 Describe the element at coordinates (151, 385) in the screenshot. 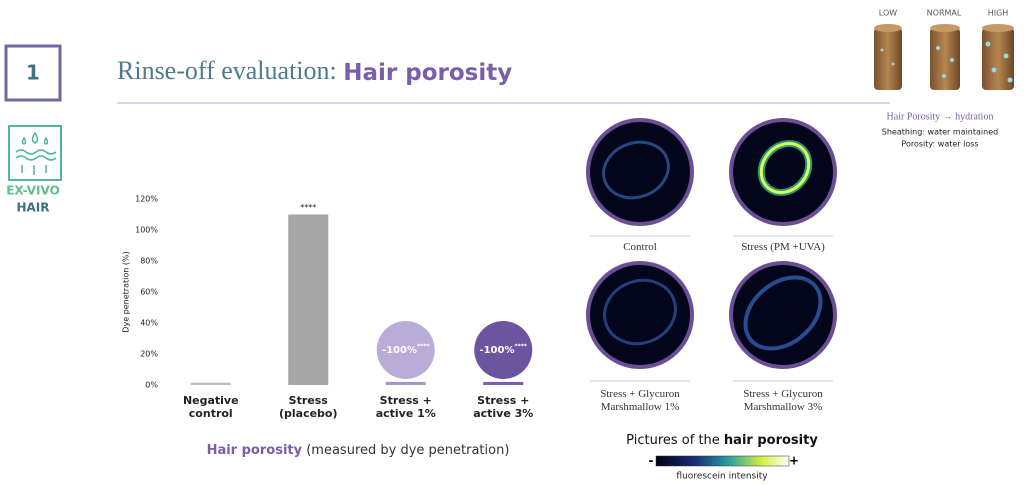

I see `y-tick-label: 0%` at that location.